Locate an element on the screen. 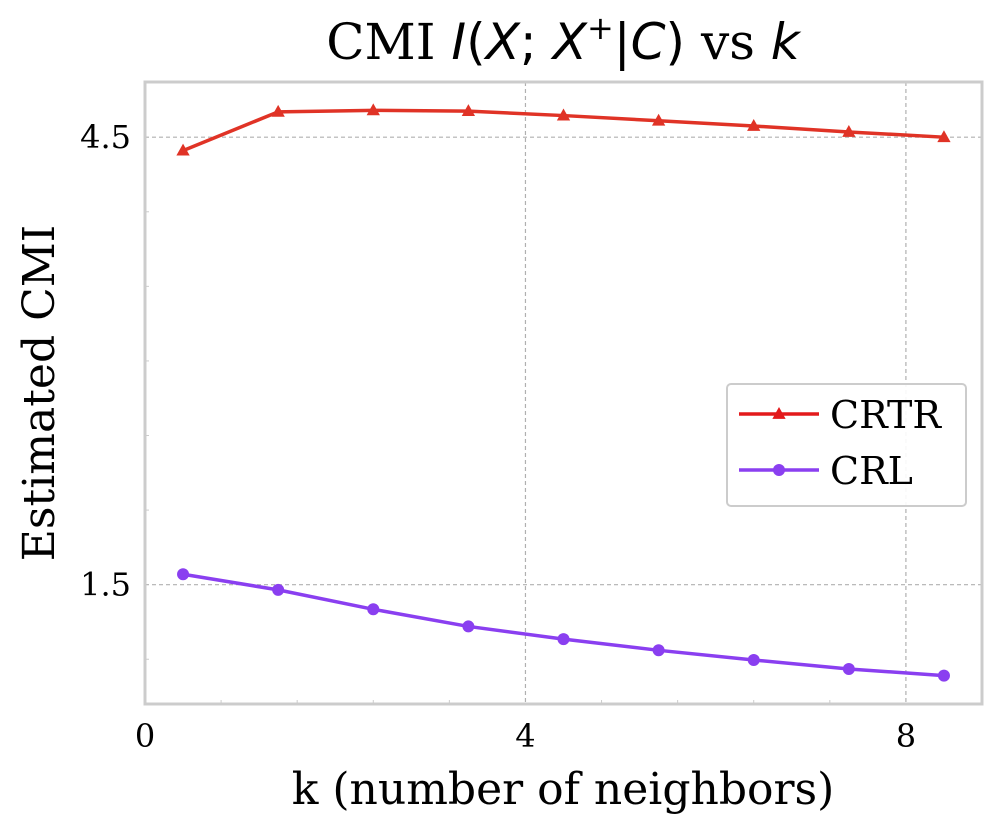 This screenshot has width=996, height=827. series-crtr is located at coordinates (563, 129).